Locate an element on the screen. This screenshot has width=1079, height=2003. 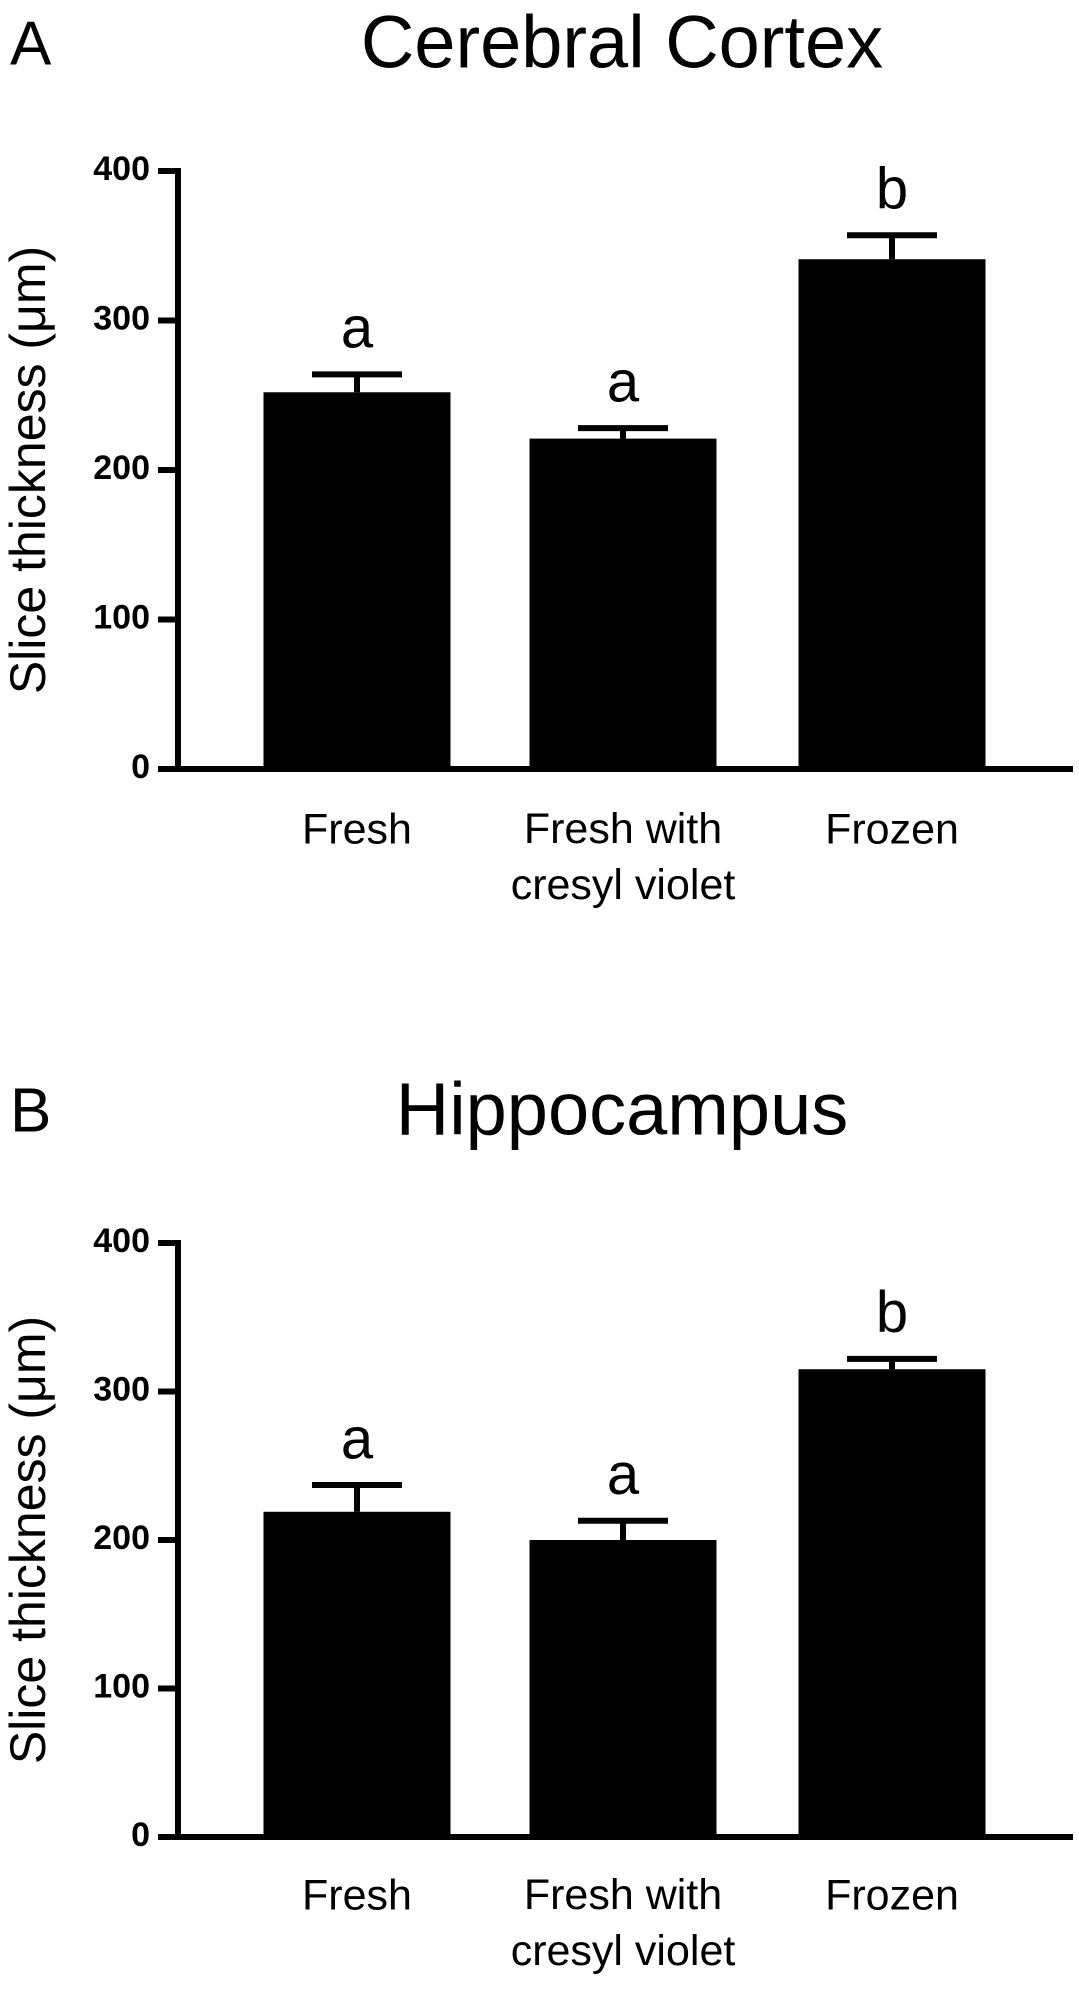
panel-label: A is located at coordinates (31, 43).